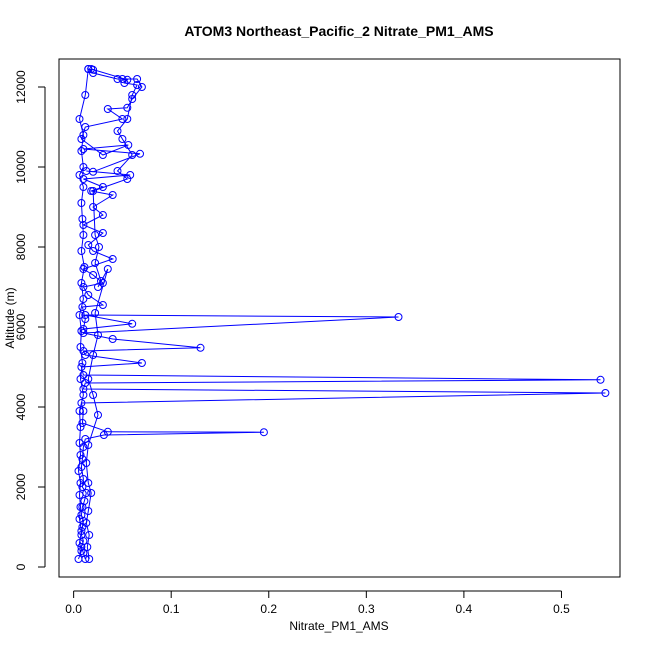 The height and width of the screenshot is (655, 650). What do you see at coordinates (338, 626) in the screenshot?
I see `x-axis-label: Nitrate_PM1_AMS` at bounding box center [338, 626].